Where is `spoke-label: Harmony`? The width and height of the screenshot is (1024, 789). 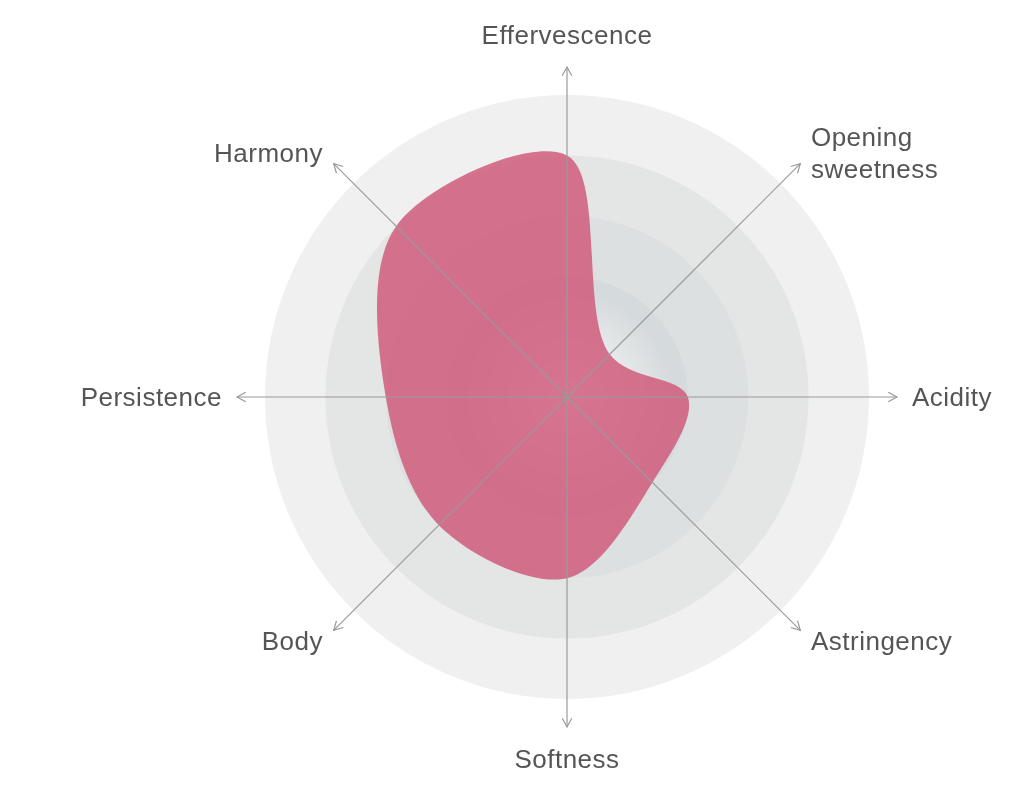 spoke-label: Harmony is located at coordinates (269, 153).